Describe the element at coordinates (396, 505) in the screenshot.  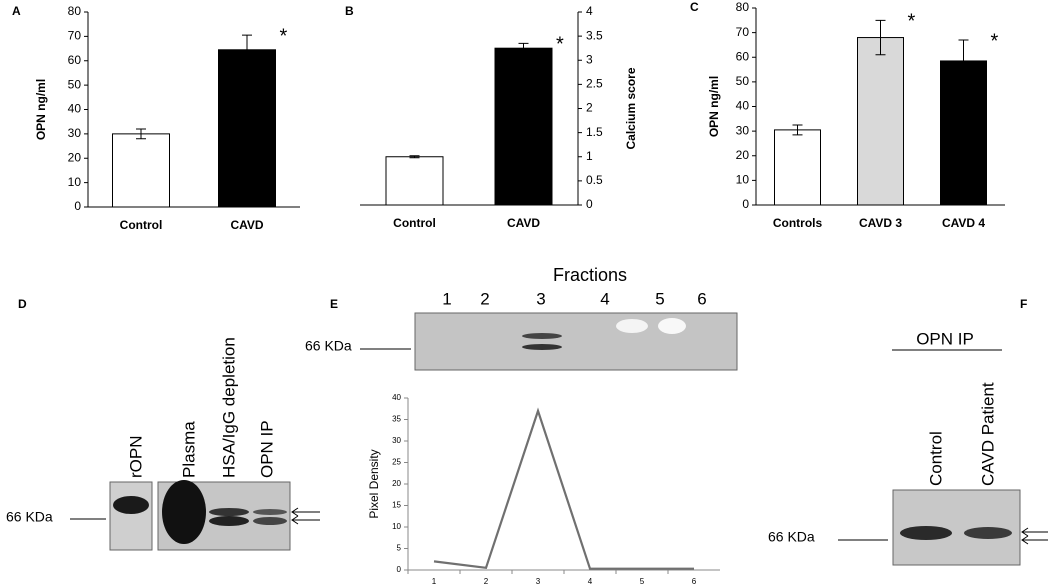
I see `y-tick-label: 15` at that location.